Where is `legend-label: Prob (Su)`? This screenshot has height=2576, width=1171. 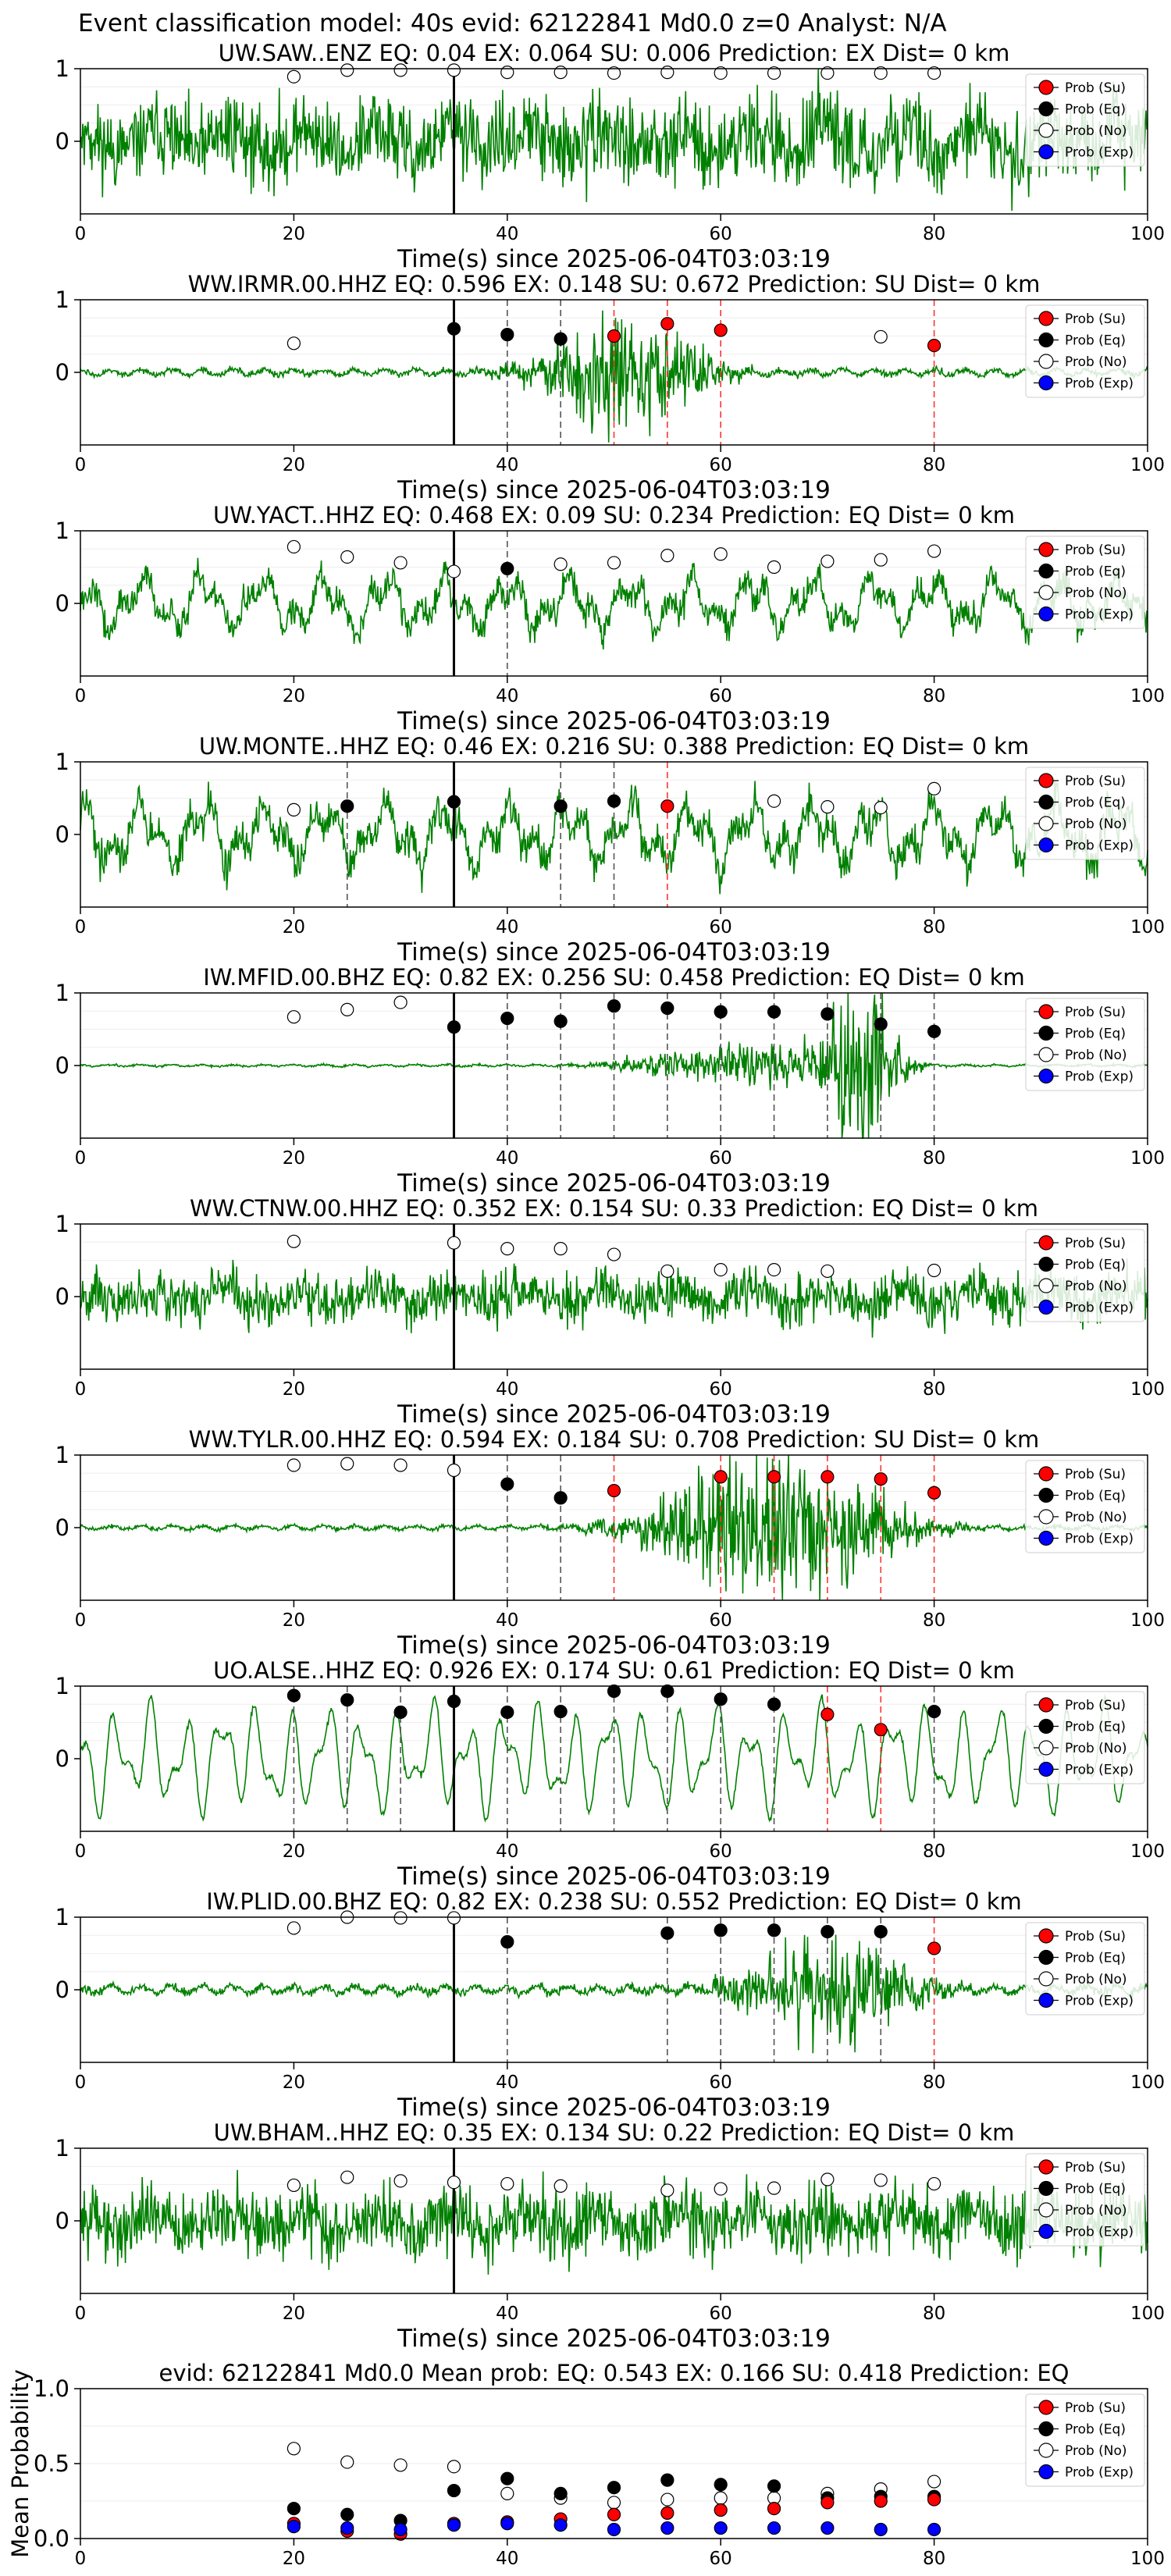
legend-label: Prob (Su) is located at coordinates (1095, 2408).